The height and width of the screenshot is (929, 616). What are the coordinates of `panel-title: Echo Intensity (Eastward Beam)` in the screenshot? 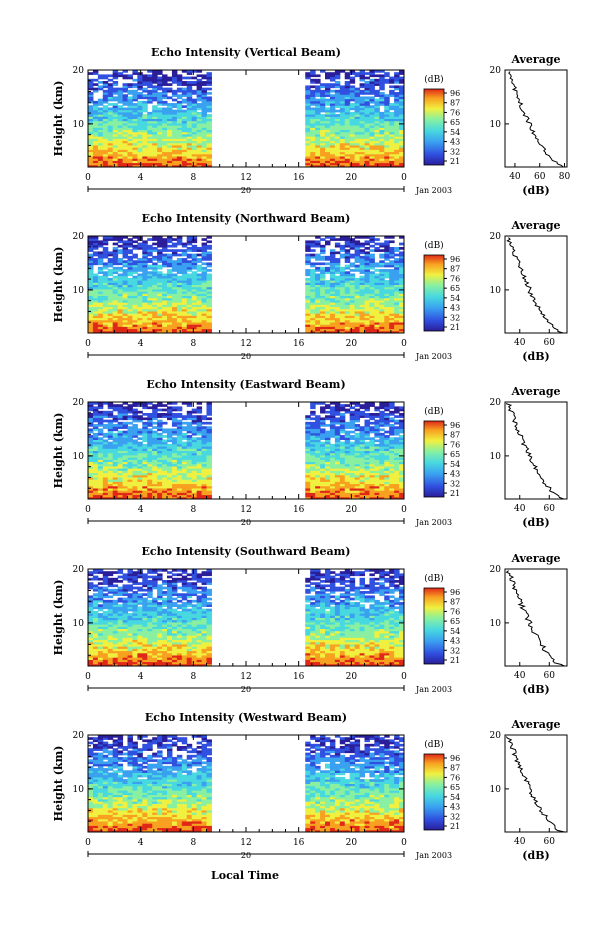 It's located at (245, 384).